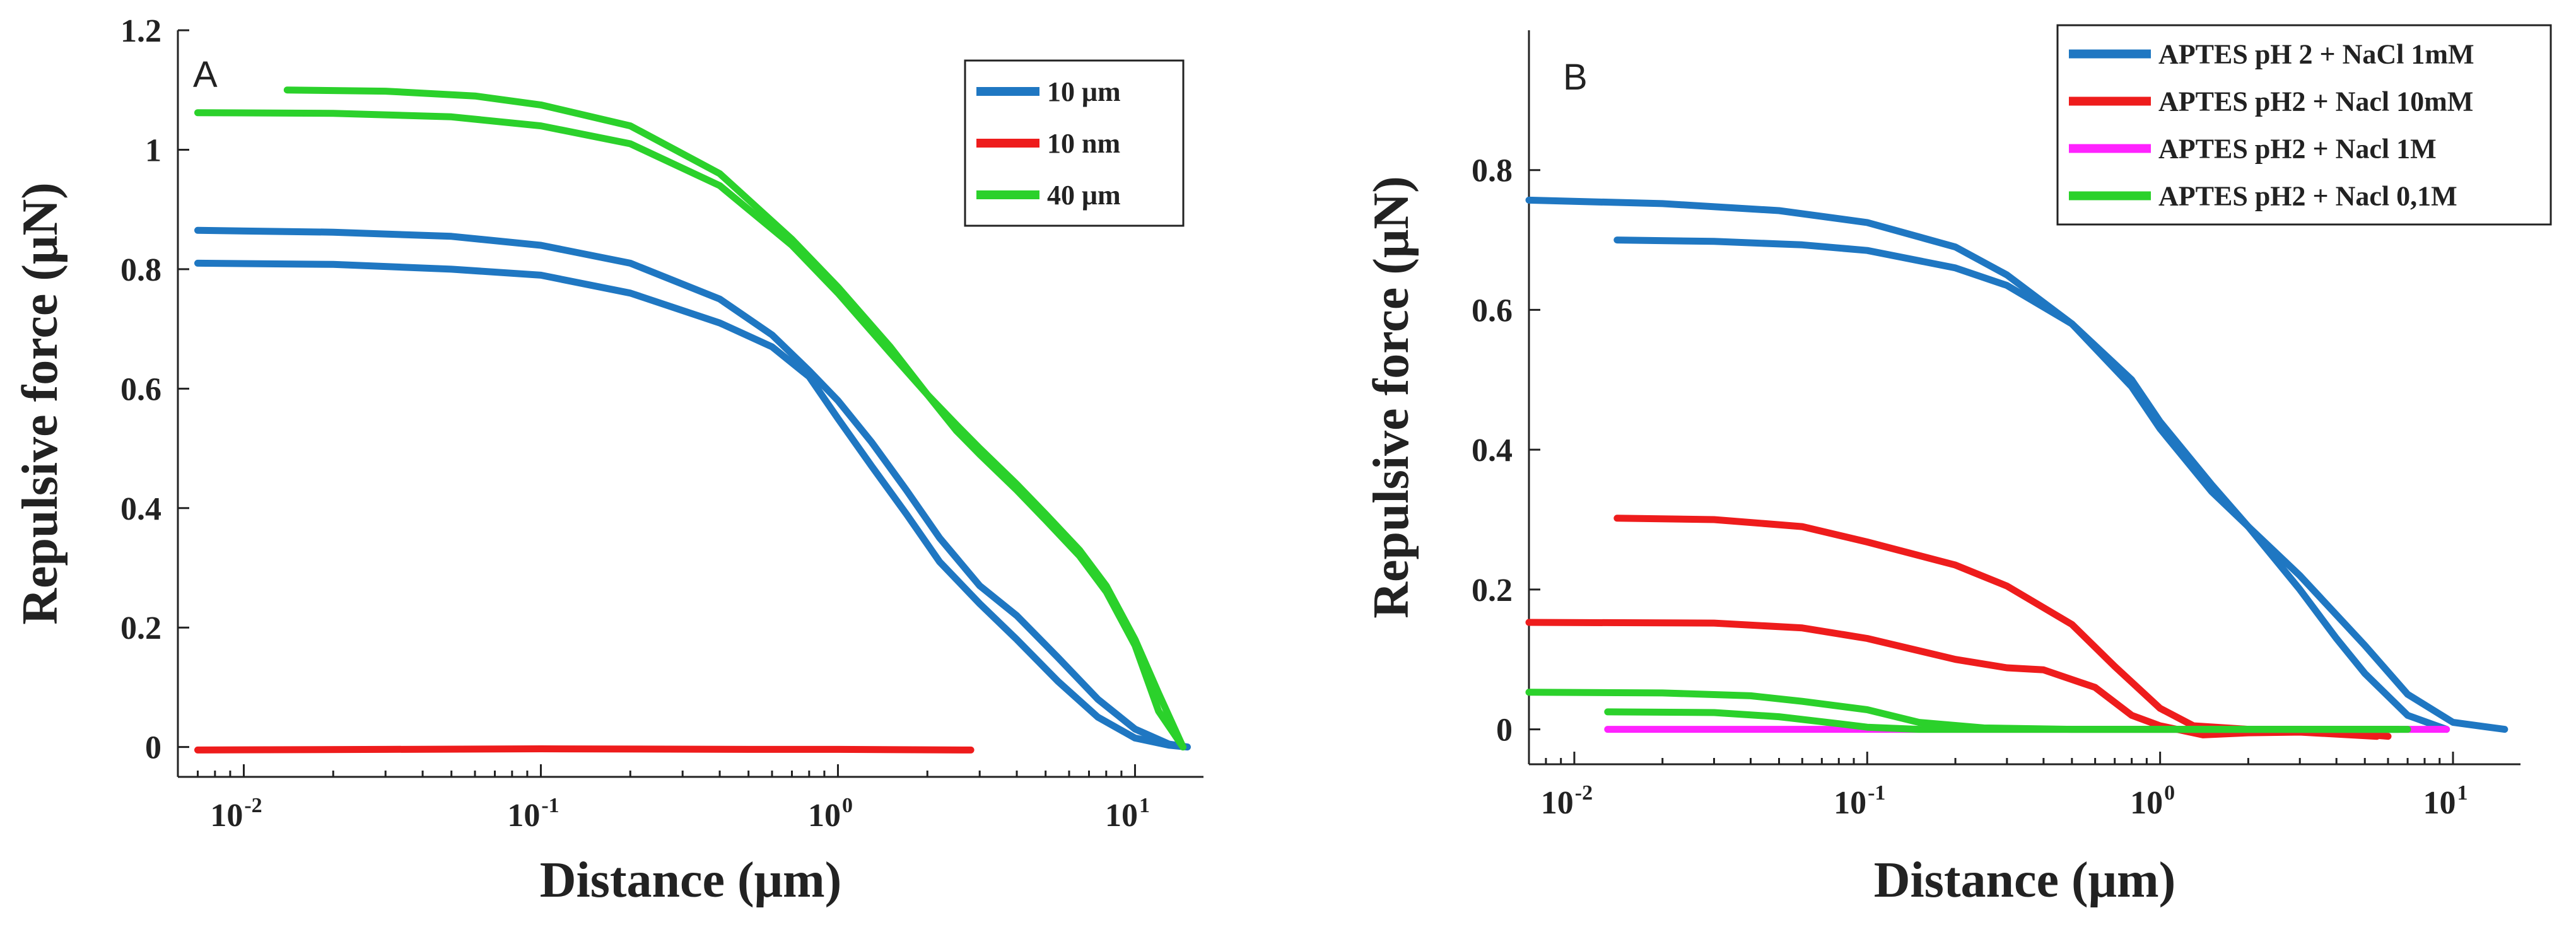 This screenshot has height=932, width=2576. I want to click on y-tick-label: 1, so click(153, 150).